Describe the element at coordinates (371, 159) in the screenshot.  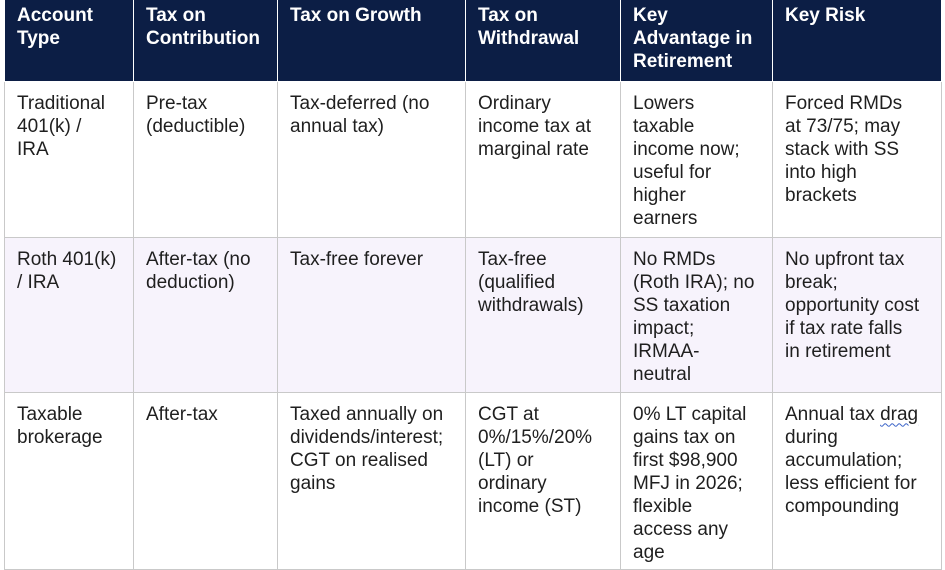
I see `cell-tax-on-growth: Tax-deferred (no annual tax)` at that location.